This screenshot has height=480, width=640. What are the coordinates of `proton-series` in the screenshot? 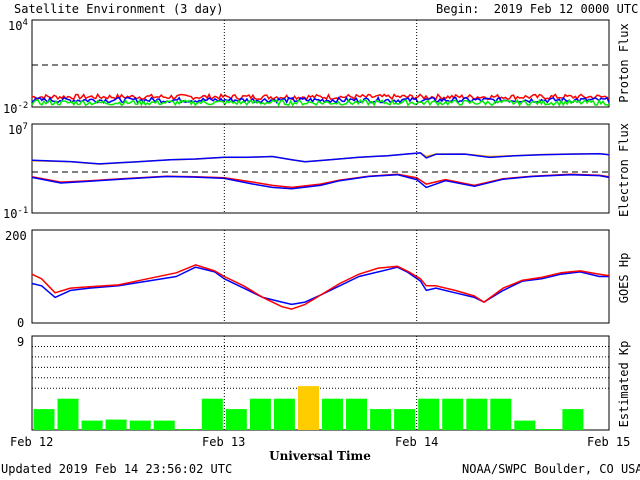 It's located at (320, 99).